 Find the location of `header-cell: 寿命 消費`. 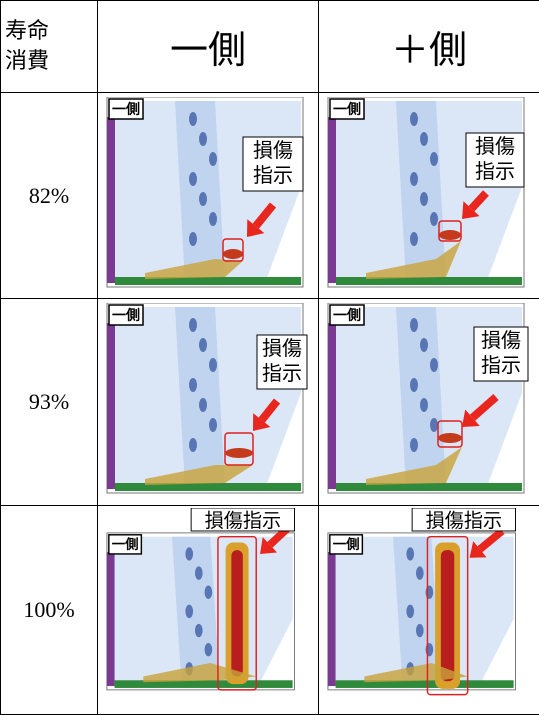

header-cell: 寿命 消費 is located at coordinates (49, 46).